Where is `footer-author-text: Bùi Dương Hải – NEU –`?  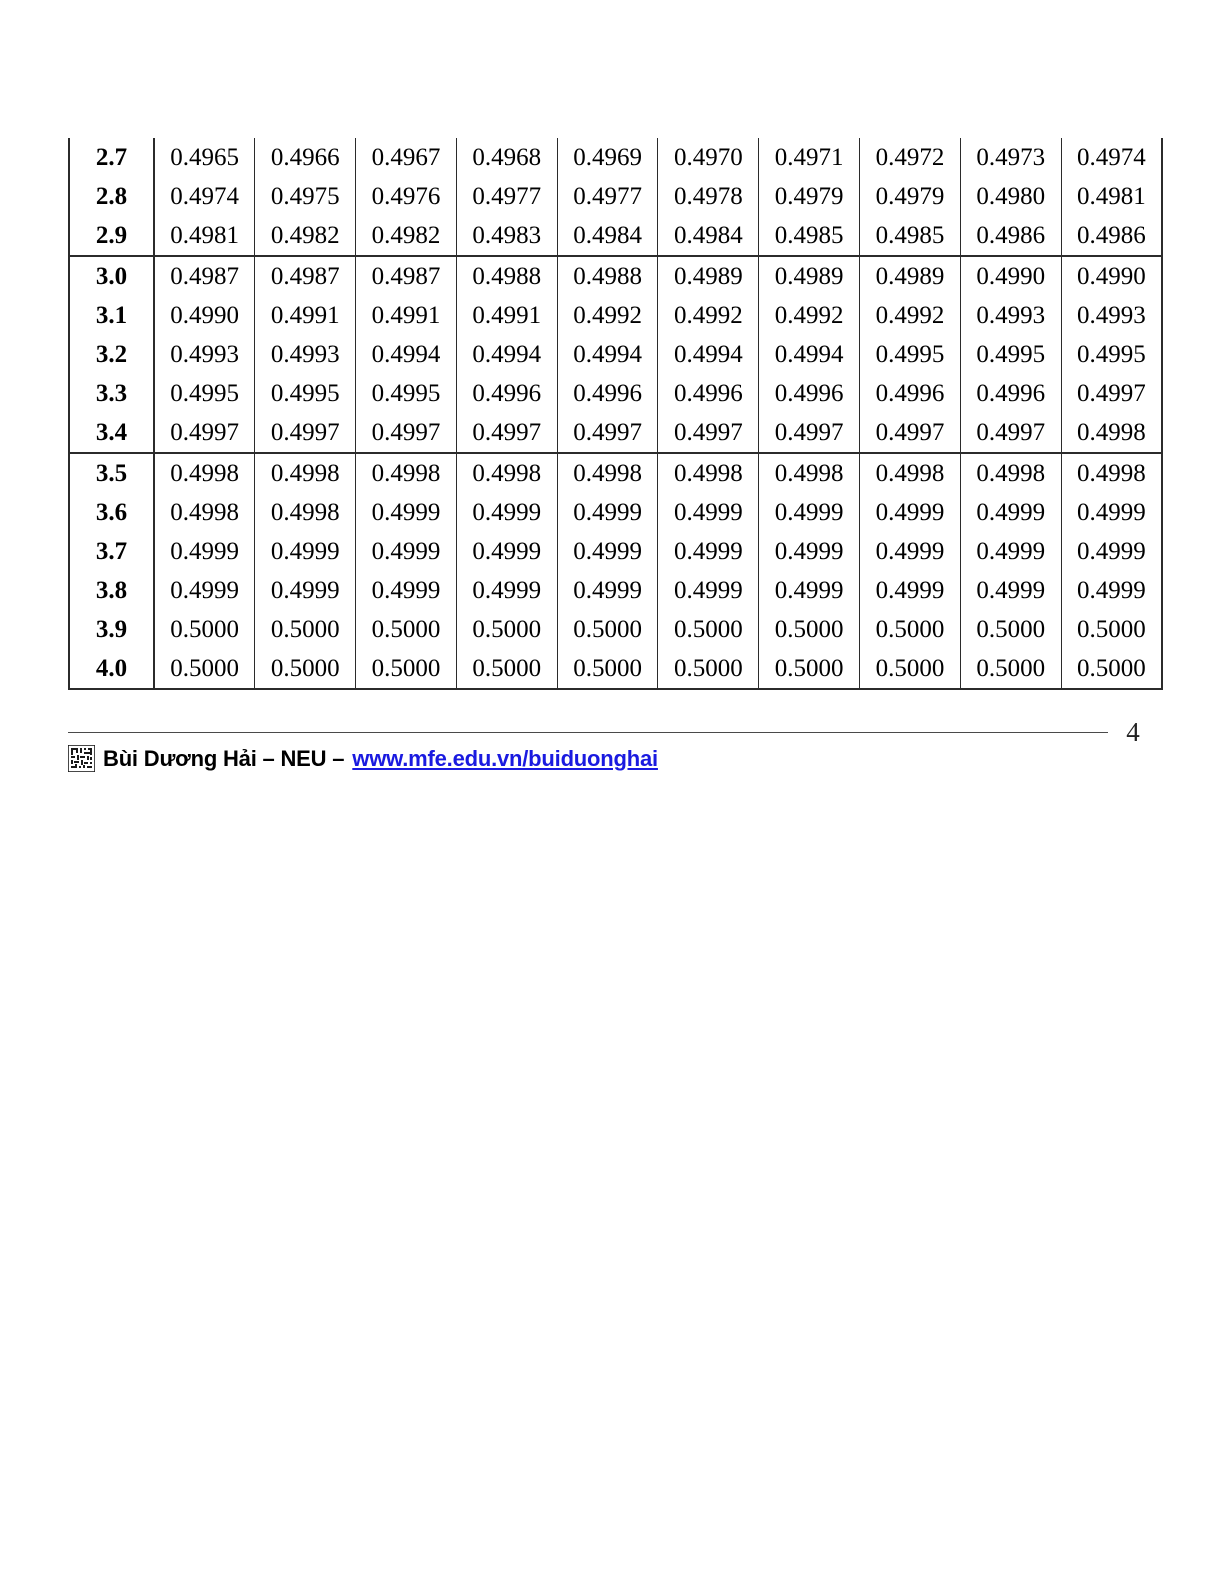 footer-author-text: Bùi Dương Hải – NEU – is located at coordinates (224, 758).